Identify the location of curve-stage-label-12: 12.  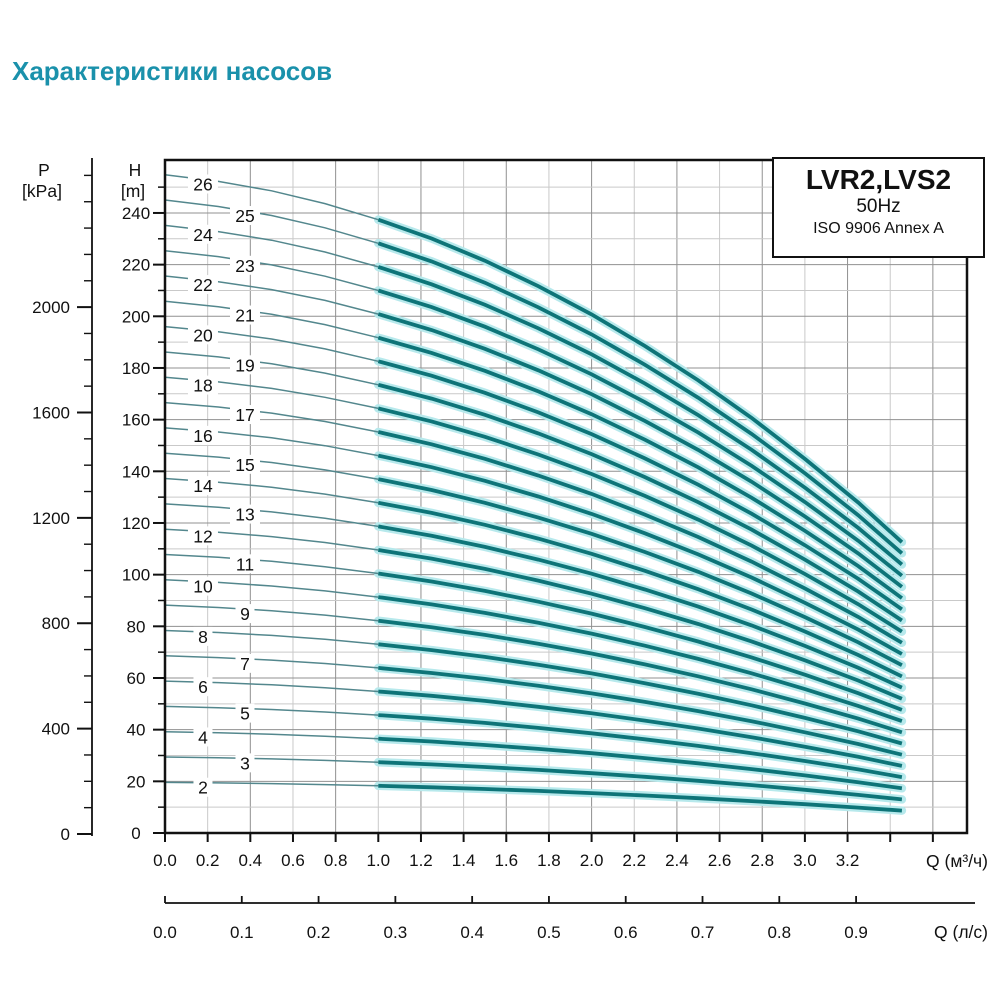
(202, 536).